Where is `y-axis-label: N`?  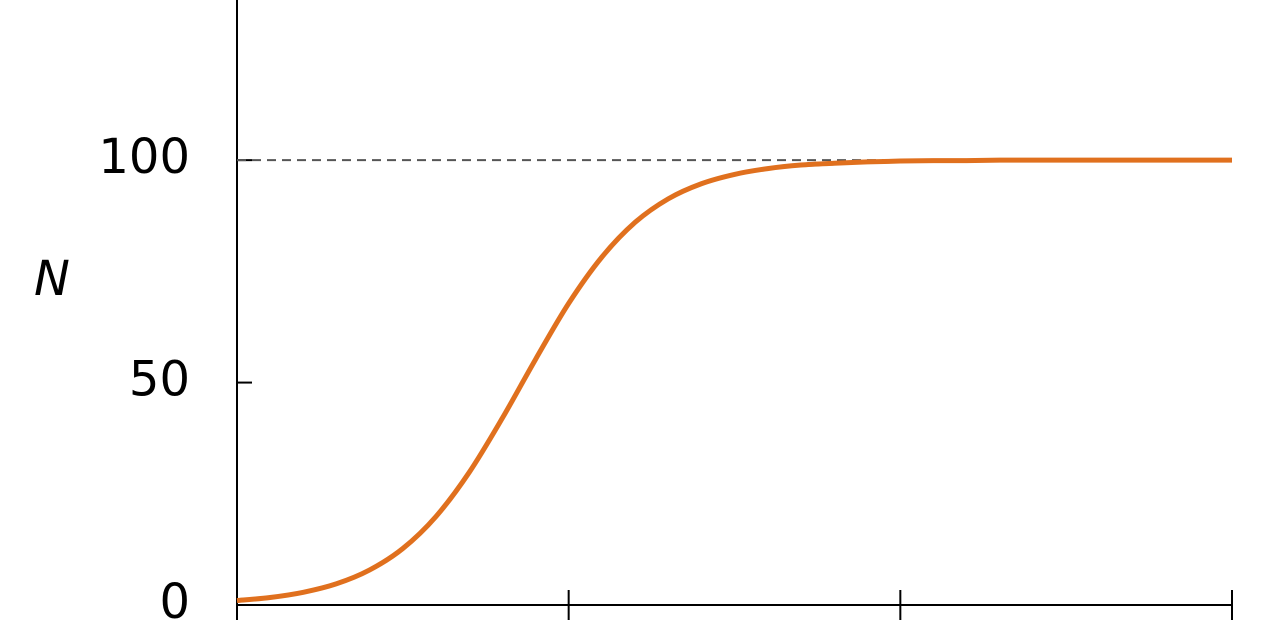 y-axis-label: N is located at coordinates (52, 279).